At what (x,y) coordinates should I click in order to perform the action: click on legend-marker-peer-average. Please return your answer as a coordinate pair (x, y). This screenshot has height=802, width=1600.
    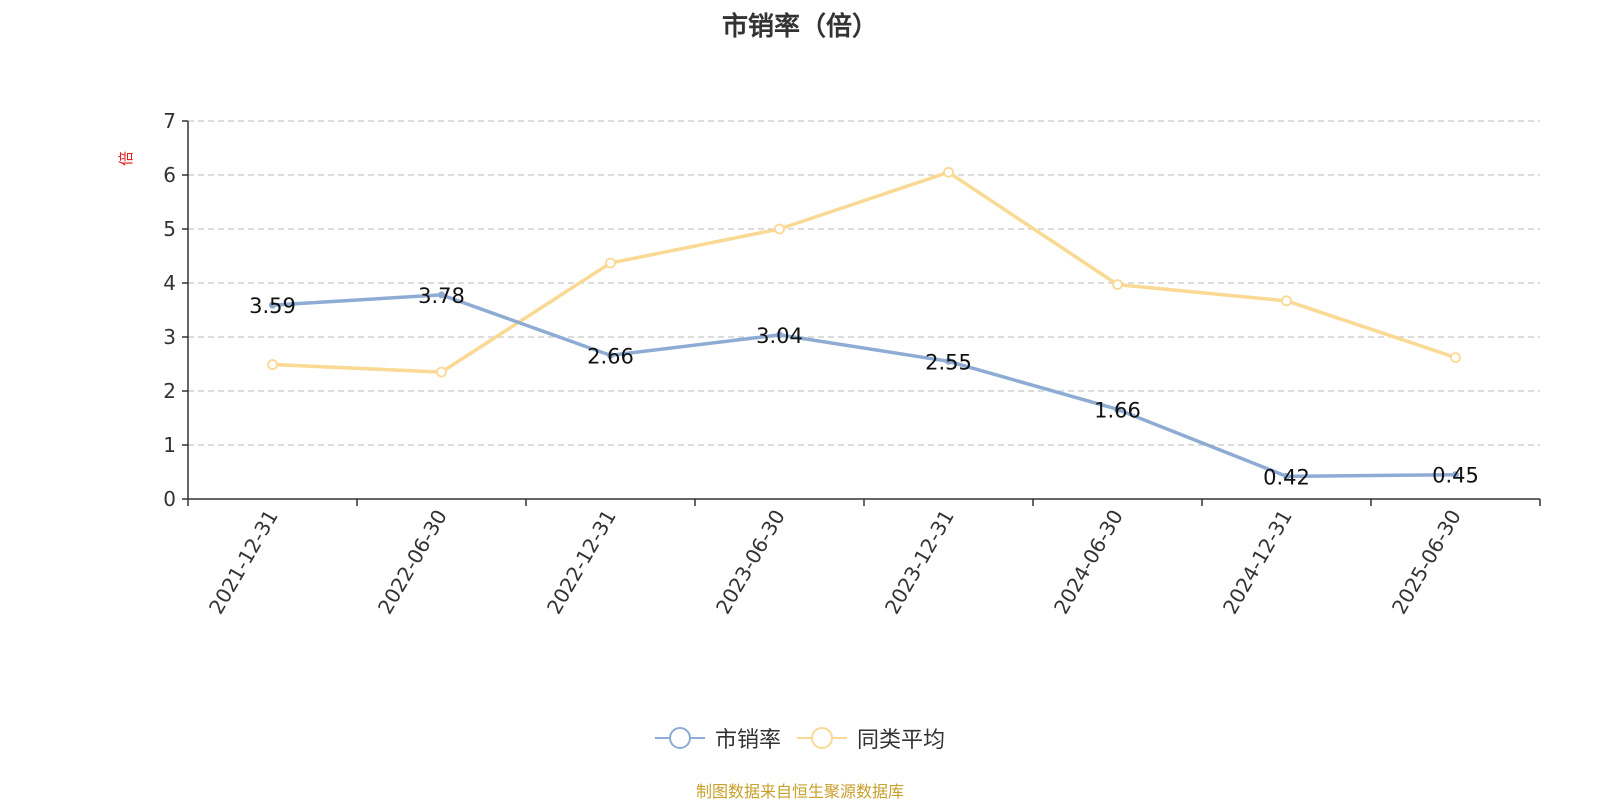
    Looking at the image, I should click on (822, 738).